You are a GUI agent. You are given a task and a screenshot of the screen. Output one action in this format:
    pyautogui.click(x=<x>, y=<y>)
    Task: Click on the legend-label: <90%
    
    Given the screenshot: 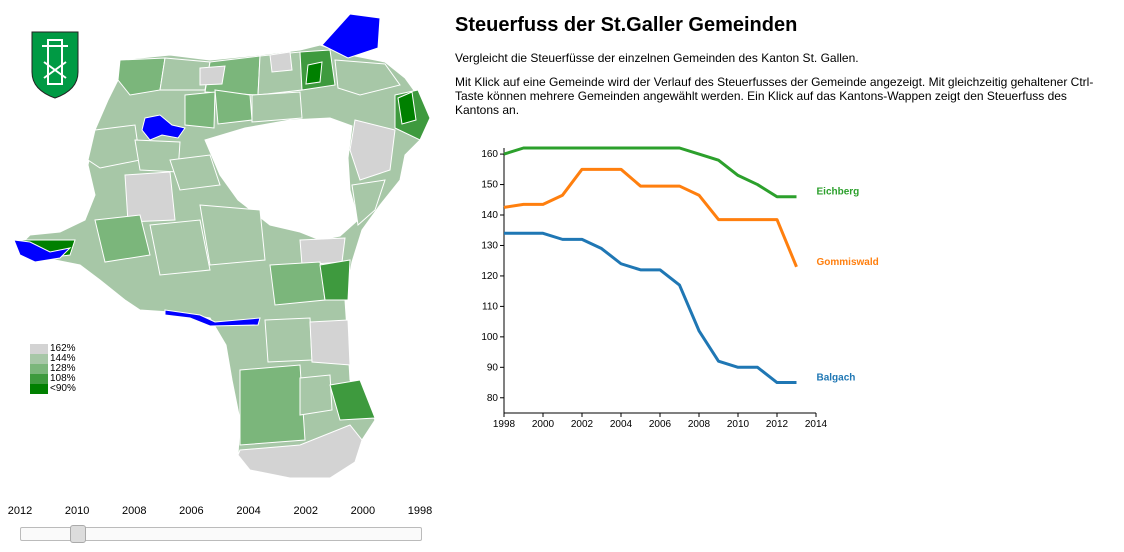 What is the action you would take?
    pyautogui.click(x=63, y=388)
    